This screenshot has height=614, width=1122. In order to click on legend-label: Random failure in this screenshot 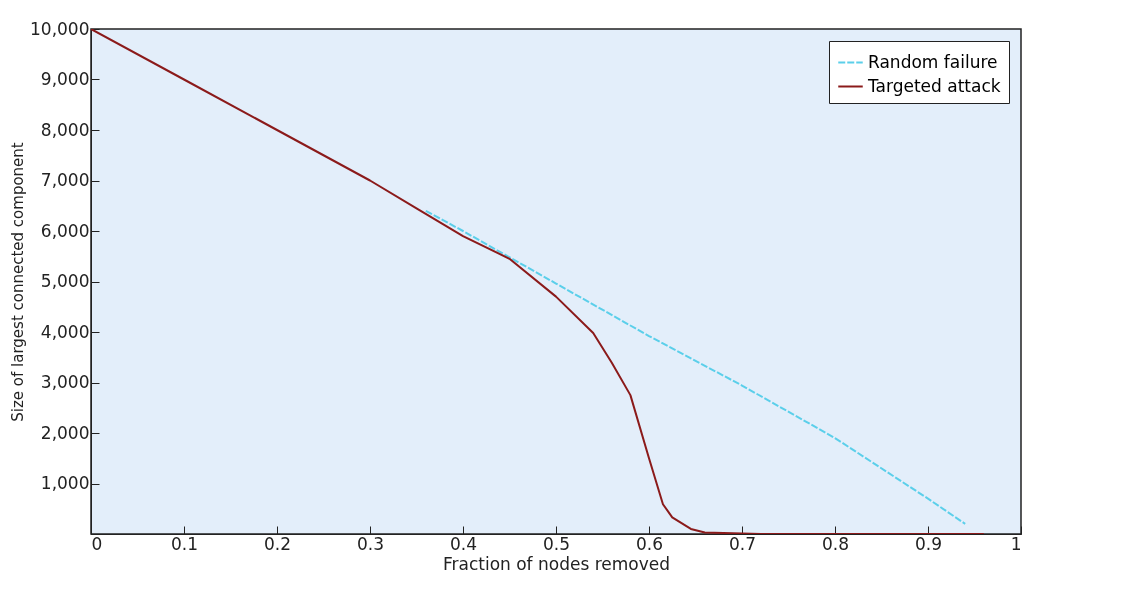, I will do `click(933, 61)`.